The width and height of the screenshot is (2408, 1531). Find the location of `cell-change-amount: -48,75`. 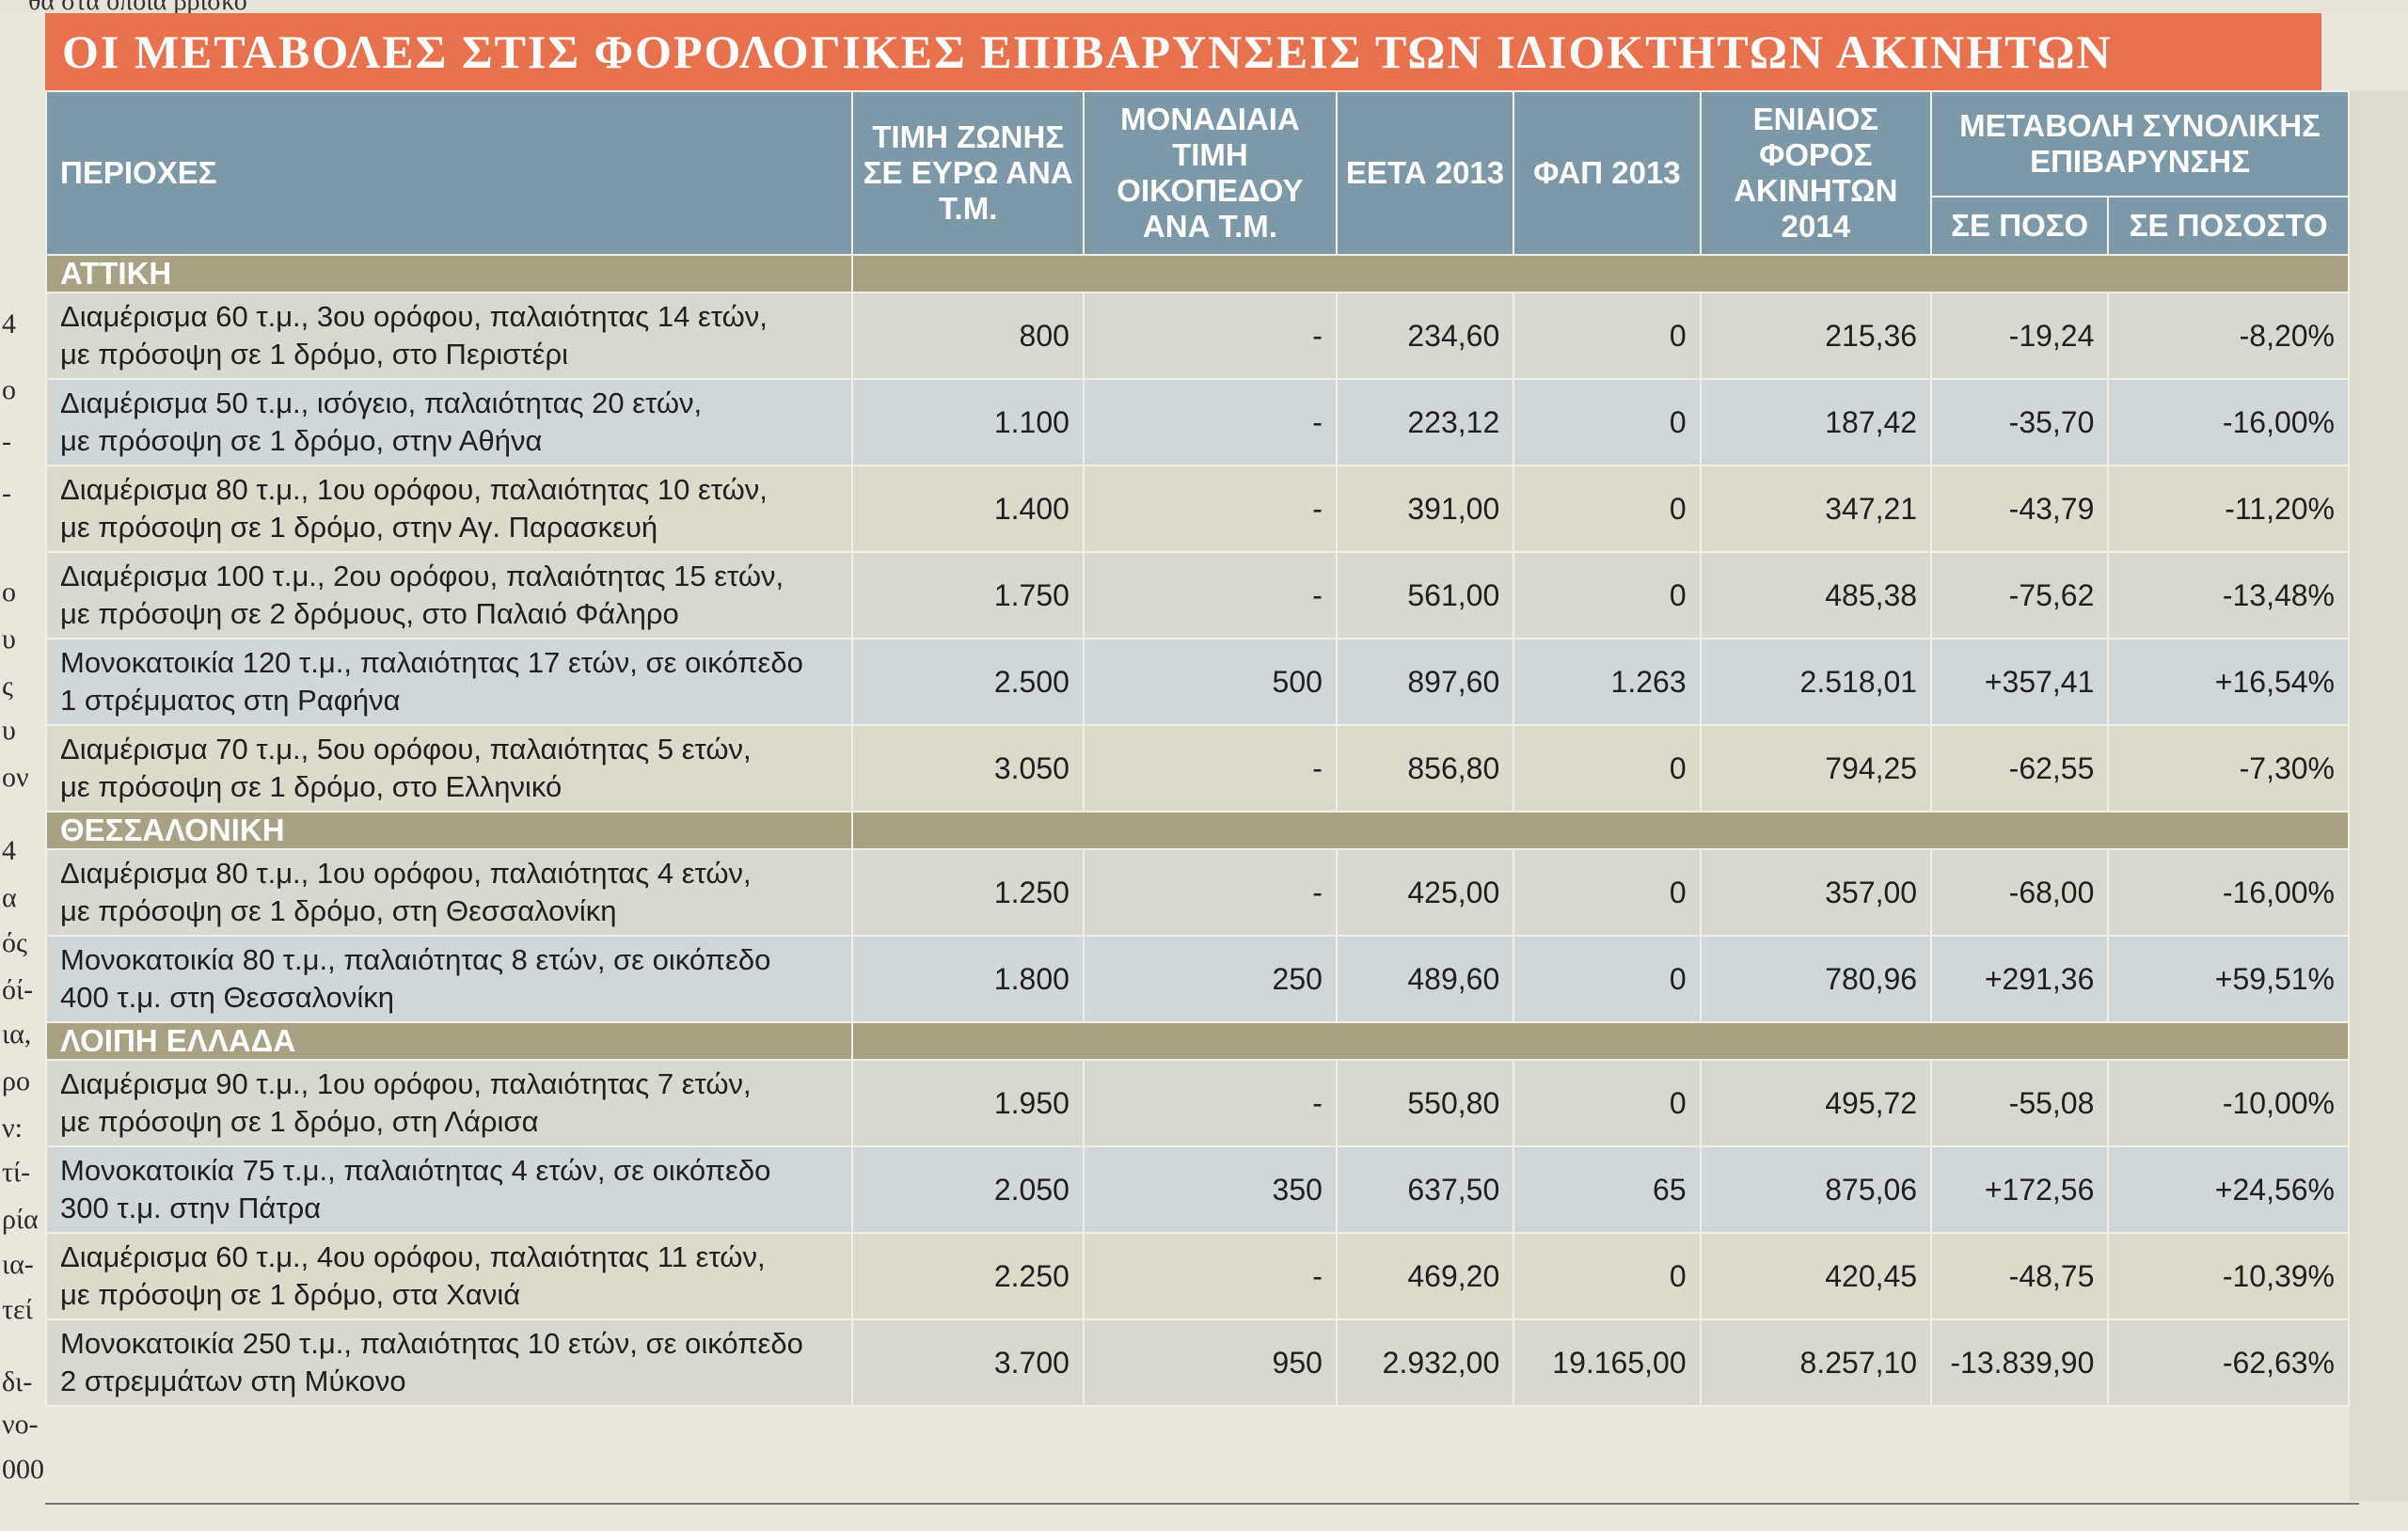

cell-change-amount: -48,75 is located at coordinates (2020, 1276).